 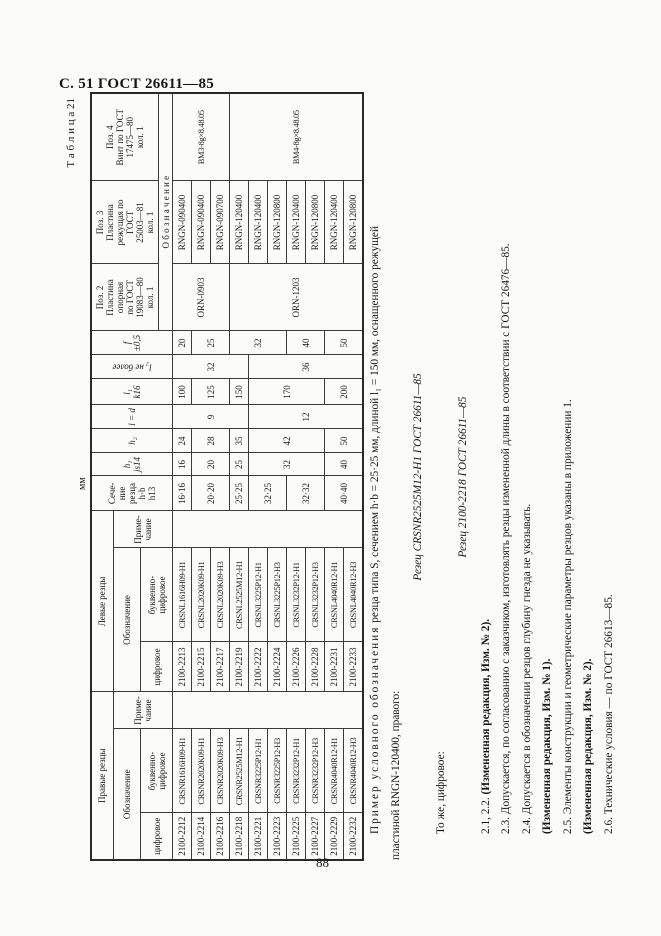 What do you see at coordinates (182, 440) in the screenshot?
I see `table-cell: 24` at bounding box center [182, 440].